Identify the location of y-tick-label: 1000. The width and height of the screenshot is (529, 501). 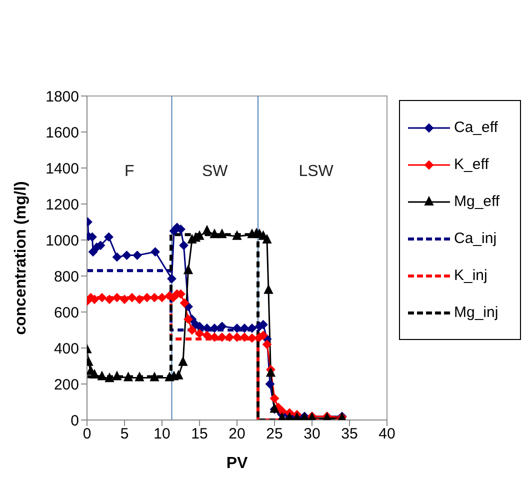
(62, 241).